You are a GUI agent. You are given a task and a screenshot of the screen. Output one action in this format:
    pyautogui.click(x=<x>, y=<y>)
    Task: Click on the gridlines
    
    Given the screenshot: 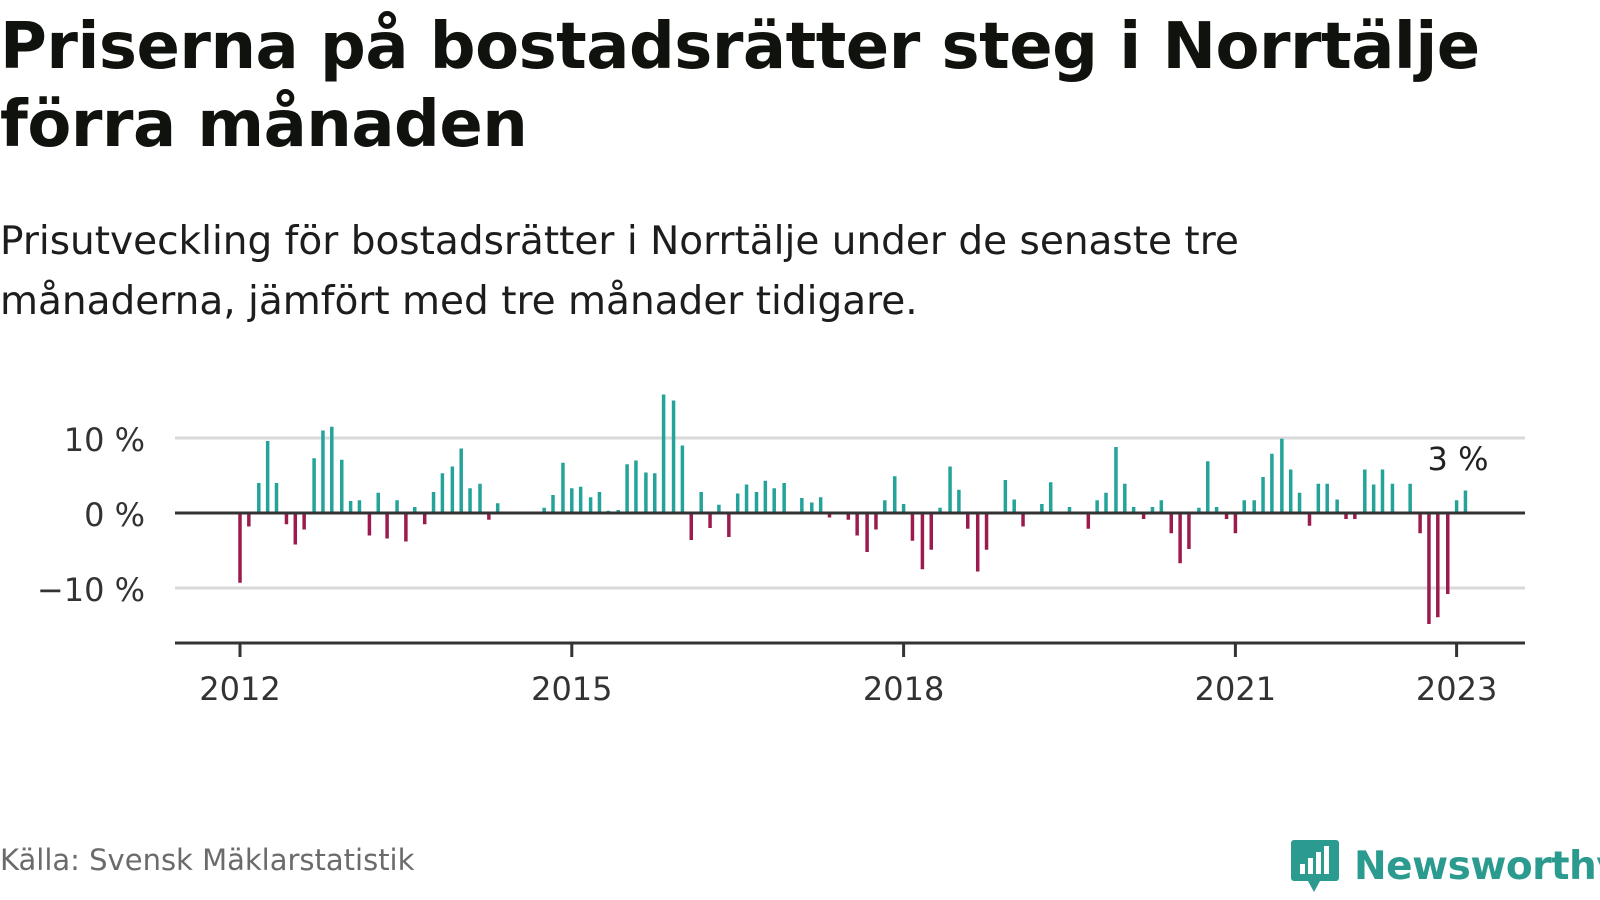 What is the action you would take?
    pyautogui.click(x=850, y=513)
    